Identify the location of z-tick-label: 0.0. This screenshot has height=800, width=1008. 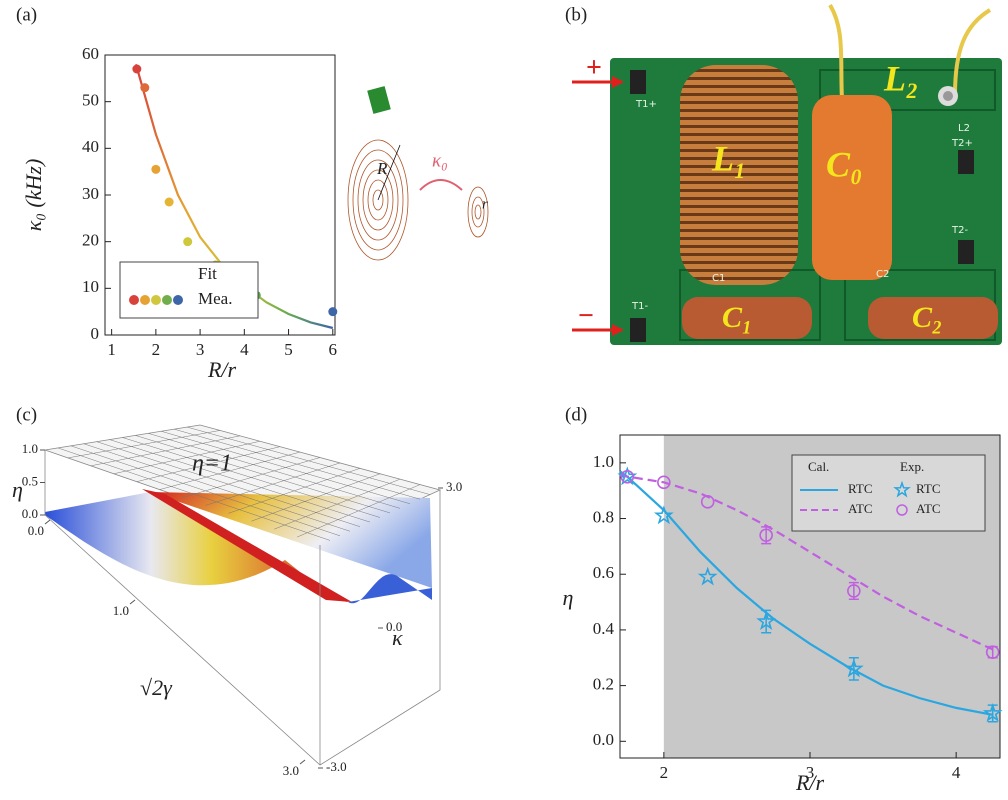
(30, 513).